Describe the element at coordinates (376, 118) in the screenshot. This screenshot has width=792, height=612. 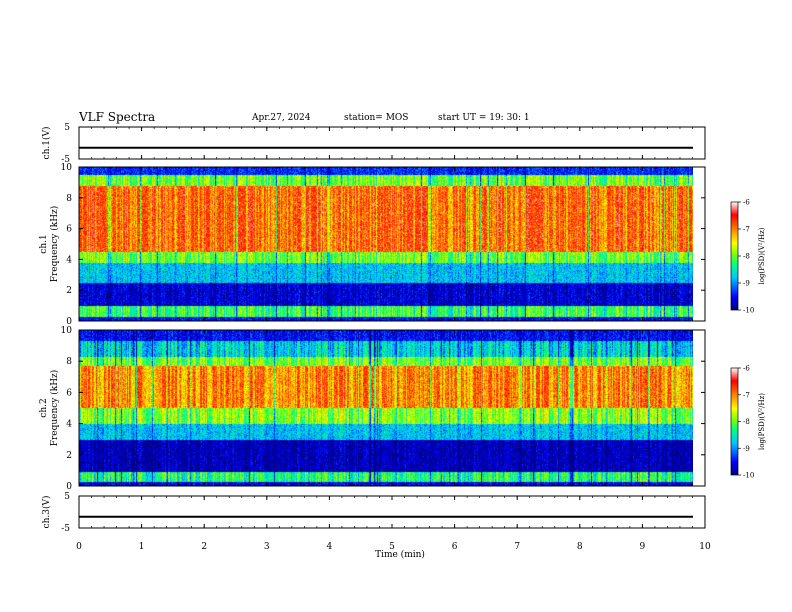
I see `station-label: station= MOS` at that location.